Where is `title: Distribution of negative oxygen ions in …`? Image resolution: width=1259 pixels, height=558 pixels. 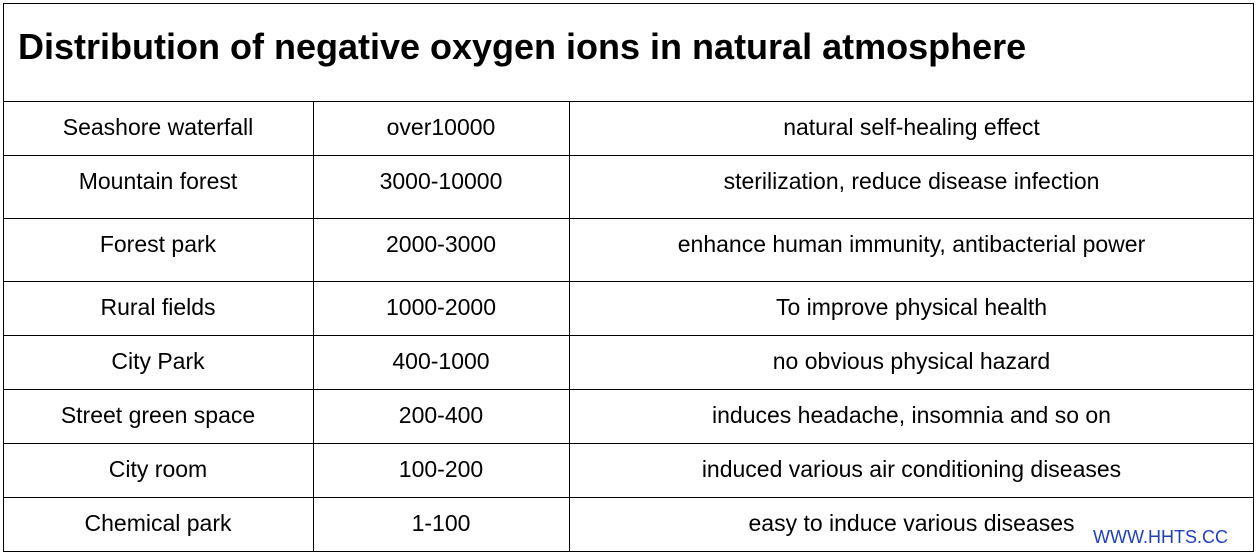 title: Distribution of negative oxygen ions in … is located at coordinates (522, 46).